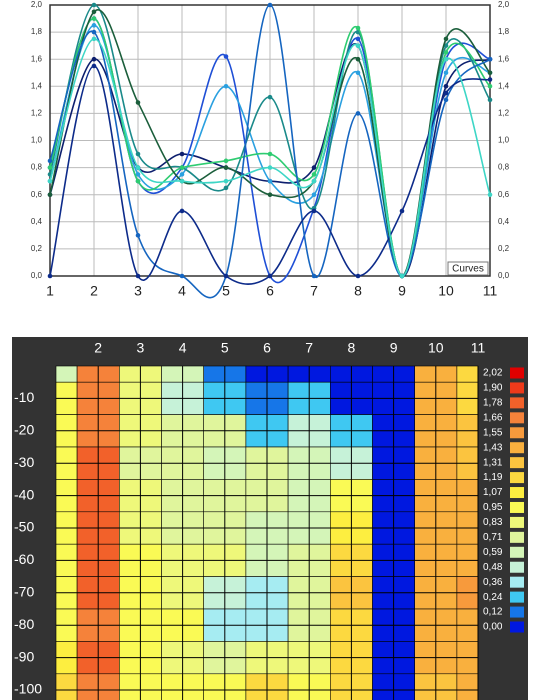  What do you see at coordinates (270, 291) in the screenshot?
I see `x-tick-label: 6` at bounding box center [270, 291].